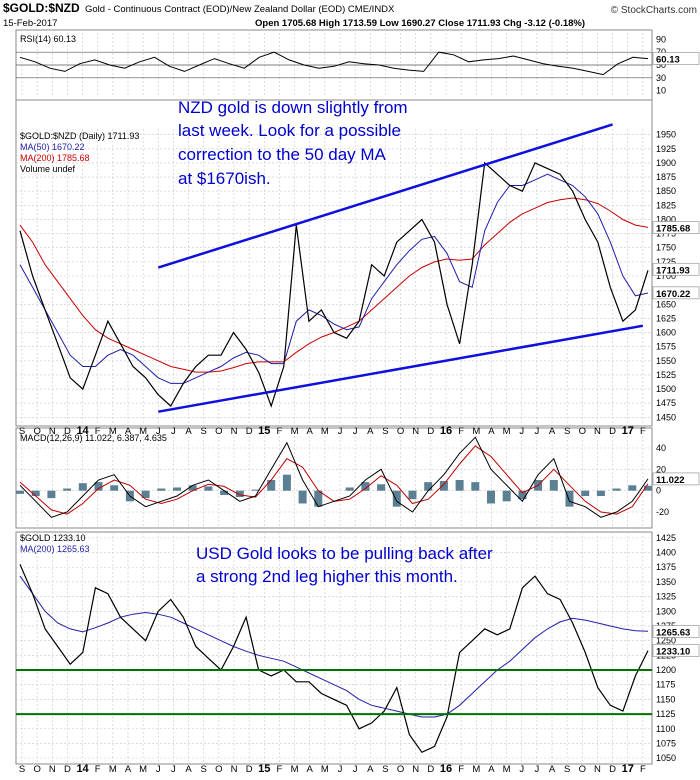  Describe the element at coordinates (676, 293) in the screenshot. I see `ma50-value-tag: 1670.22` at that location.